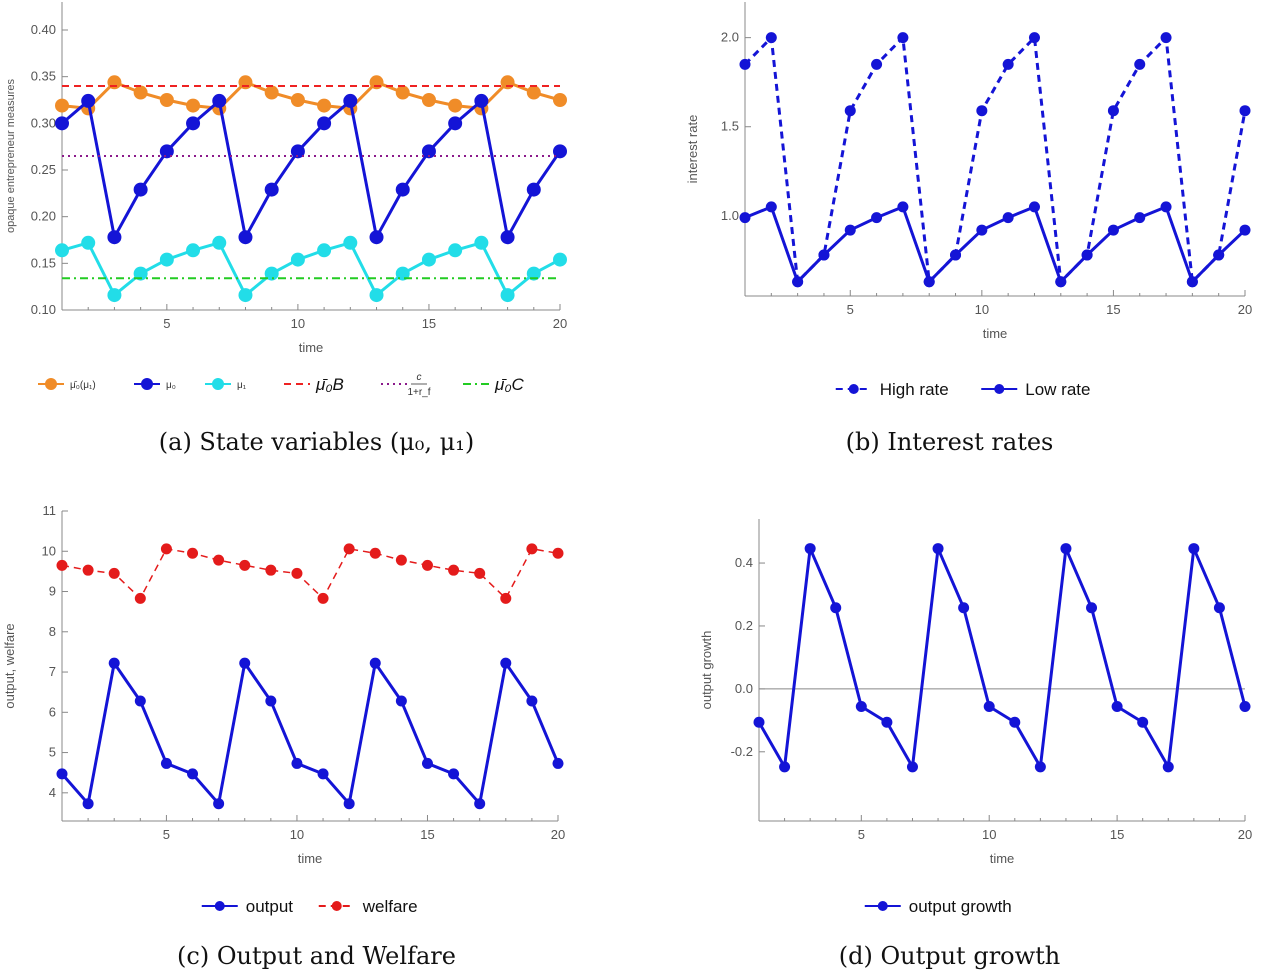 This screenshot has width=1266, height=978. I want to click on y-tick-label: 0.4, so click(744, 562).